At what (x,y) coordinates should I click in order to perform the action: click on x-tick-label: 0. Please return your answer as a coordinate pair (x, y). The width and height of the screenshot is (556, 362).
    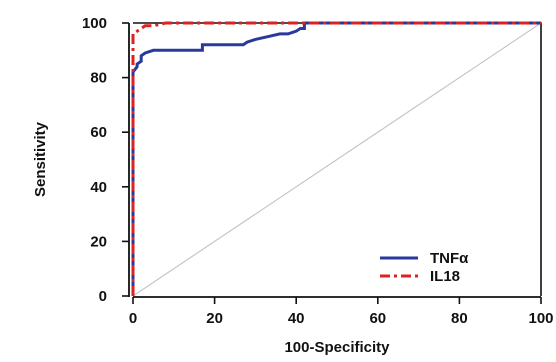
    Looking at the image, I should click on (133, 318).